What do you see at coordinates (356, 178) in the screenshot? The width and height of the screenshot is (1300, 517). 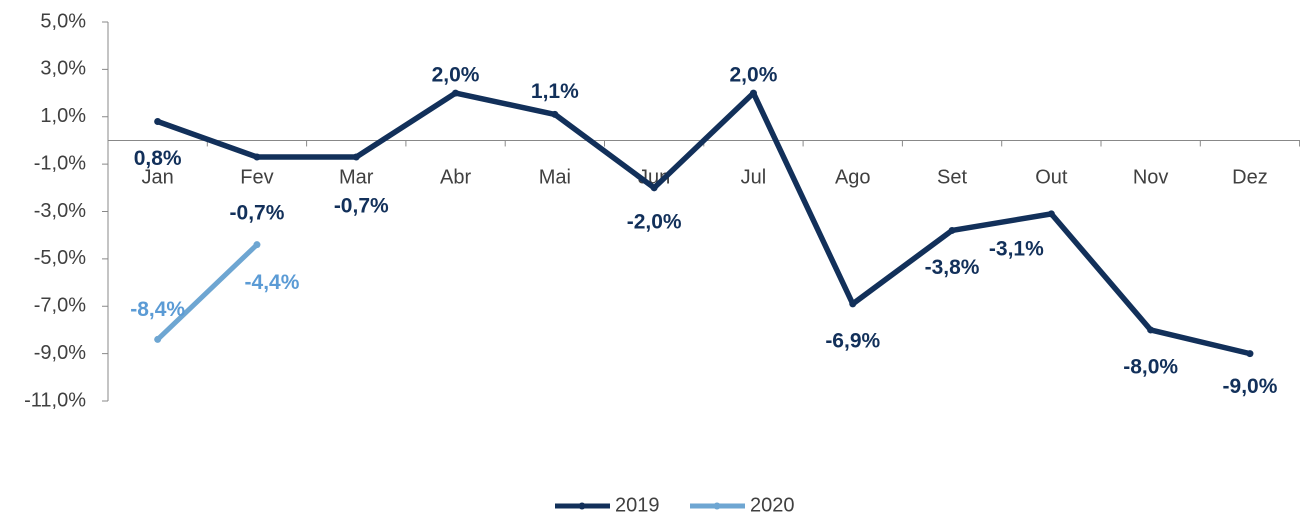 I see `x-tick-label: Mar` at bounding box center [356, 178].